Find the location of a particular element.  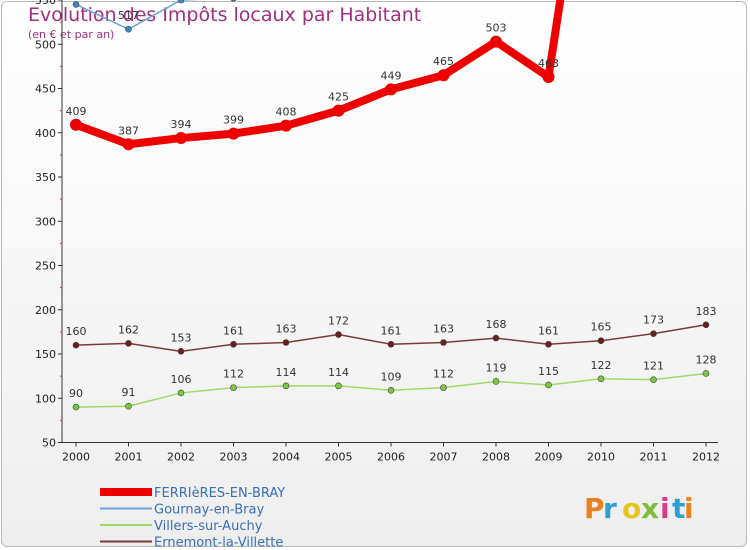

data-label: 162 is located at coordinates (128, 329).